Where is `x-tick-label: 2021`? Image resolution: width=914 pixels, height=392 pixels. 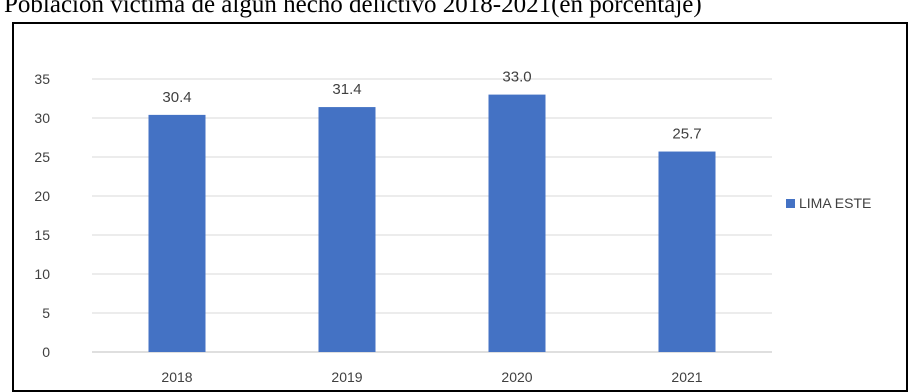
x-tick-label: 2021 is located at coordinates (686, 377).